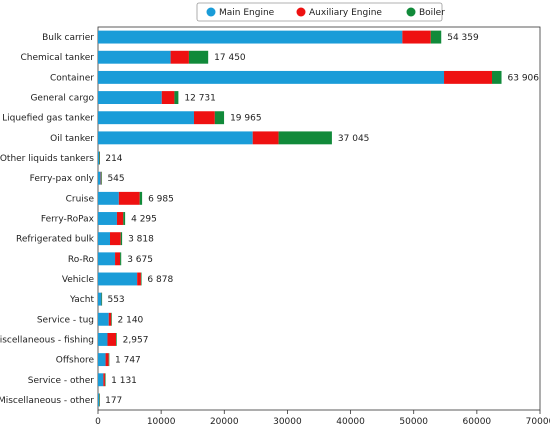 This screenshot has height=430, width=550. I want to click on bar-11-boiler, so click(121, 259).